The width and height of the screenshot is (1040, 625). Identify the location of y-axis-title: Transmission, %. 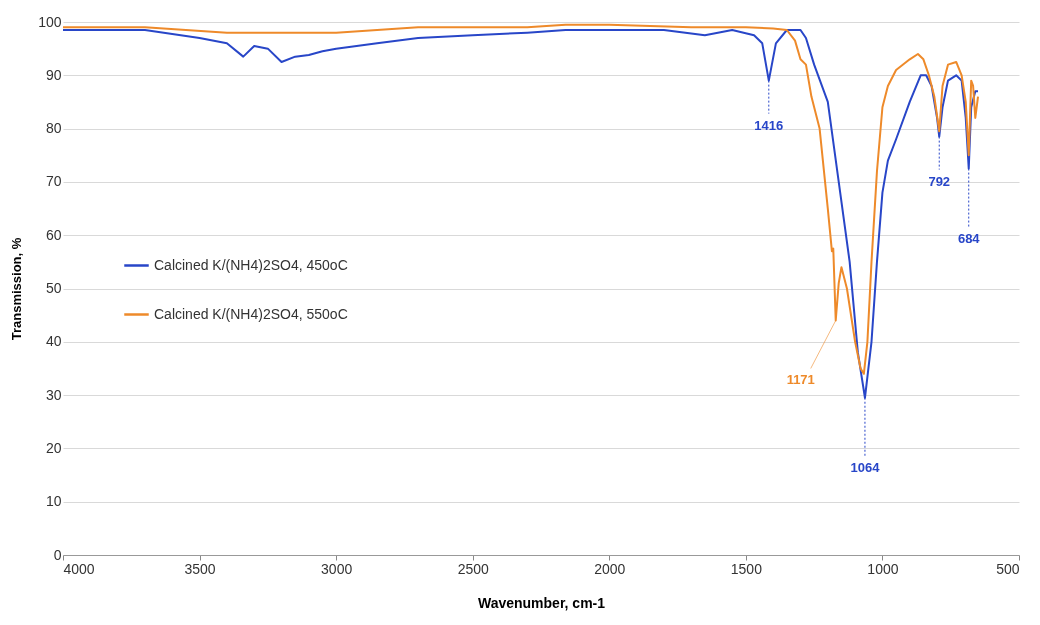
(17, 289).